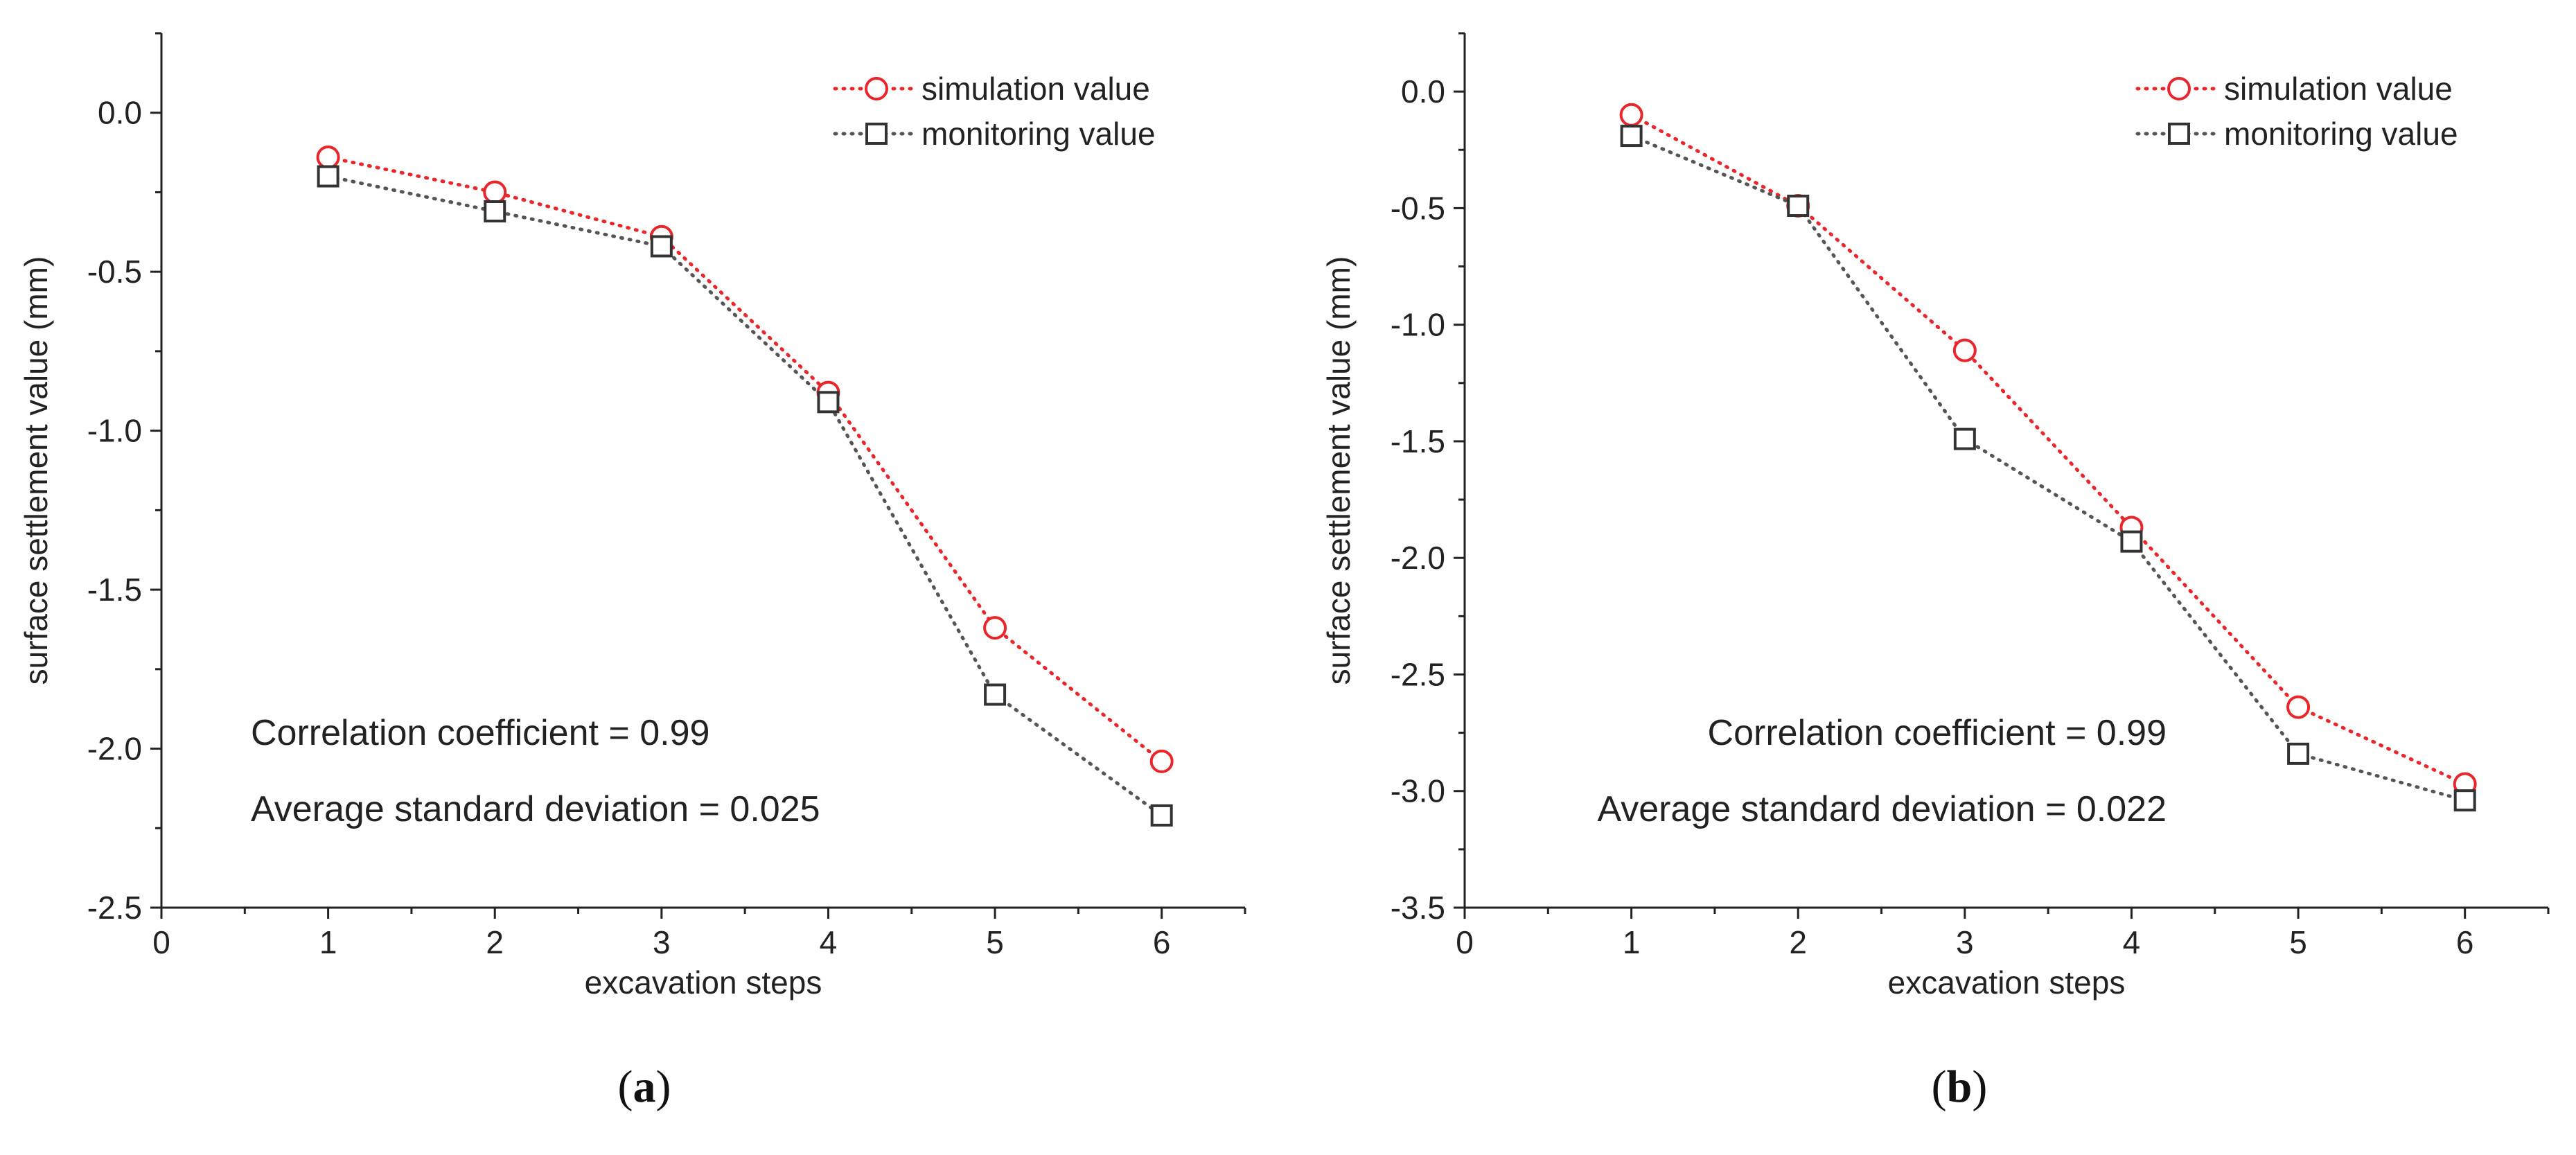  What do you see at coordinates (1418, 791) in the screenshot?
I see `y-tick-label: -3.0` at bounding box center [1418, 791].